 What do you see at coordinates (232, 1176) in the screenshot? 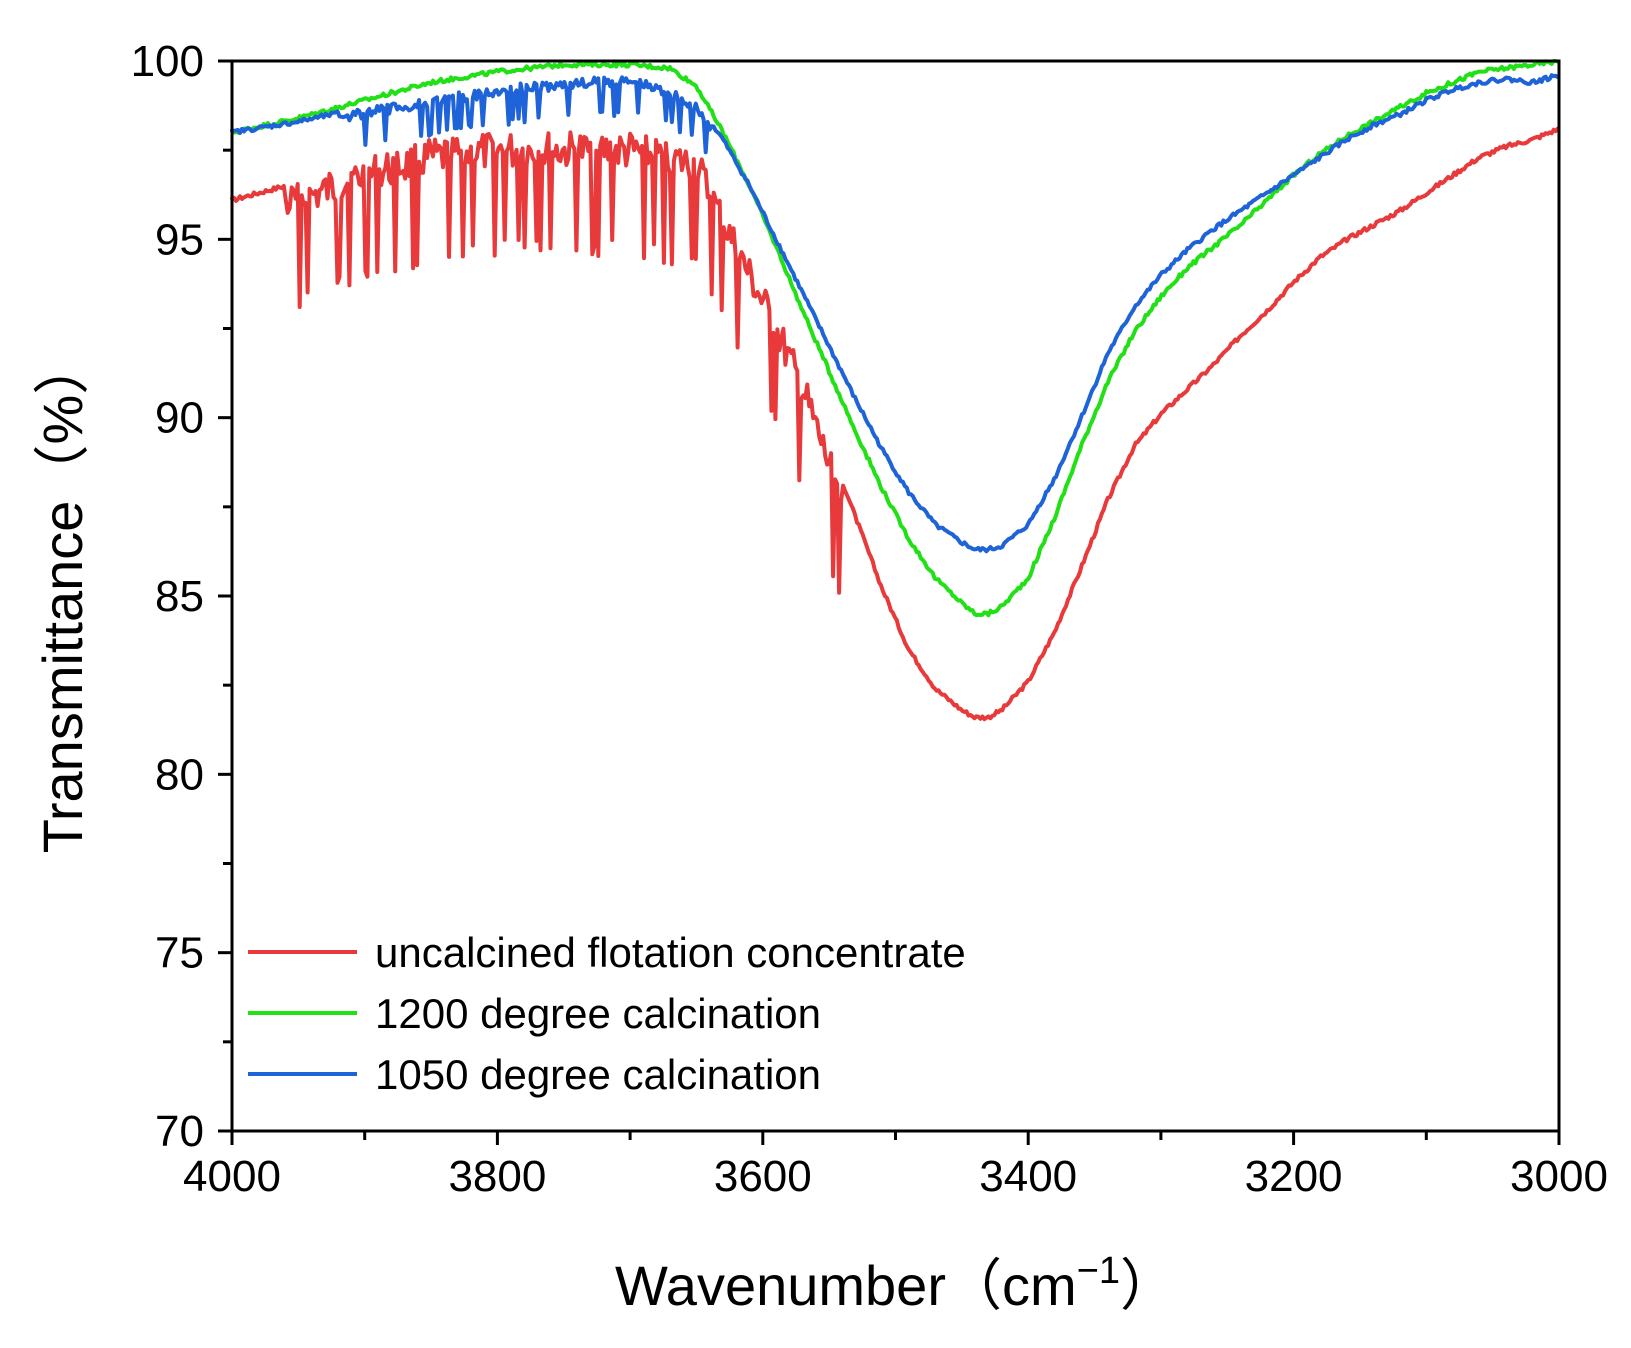
I see `x-tick-label: 4000` at bounding box center [232, 1176].